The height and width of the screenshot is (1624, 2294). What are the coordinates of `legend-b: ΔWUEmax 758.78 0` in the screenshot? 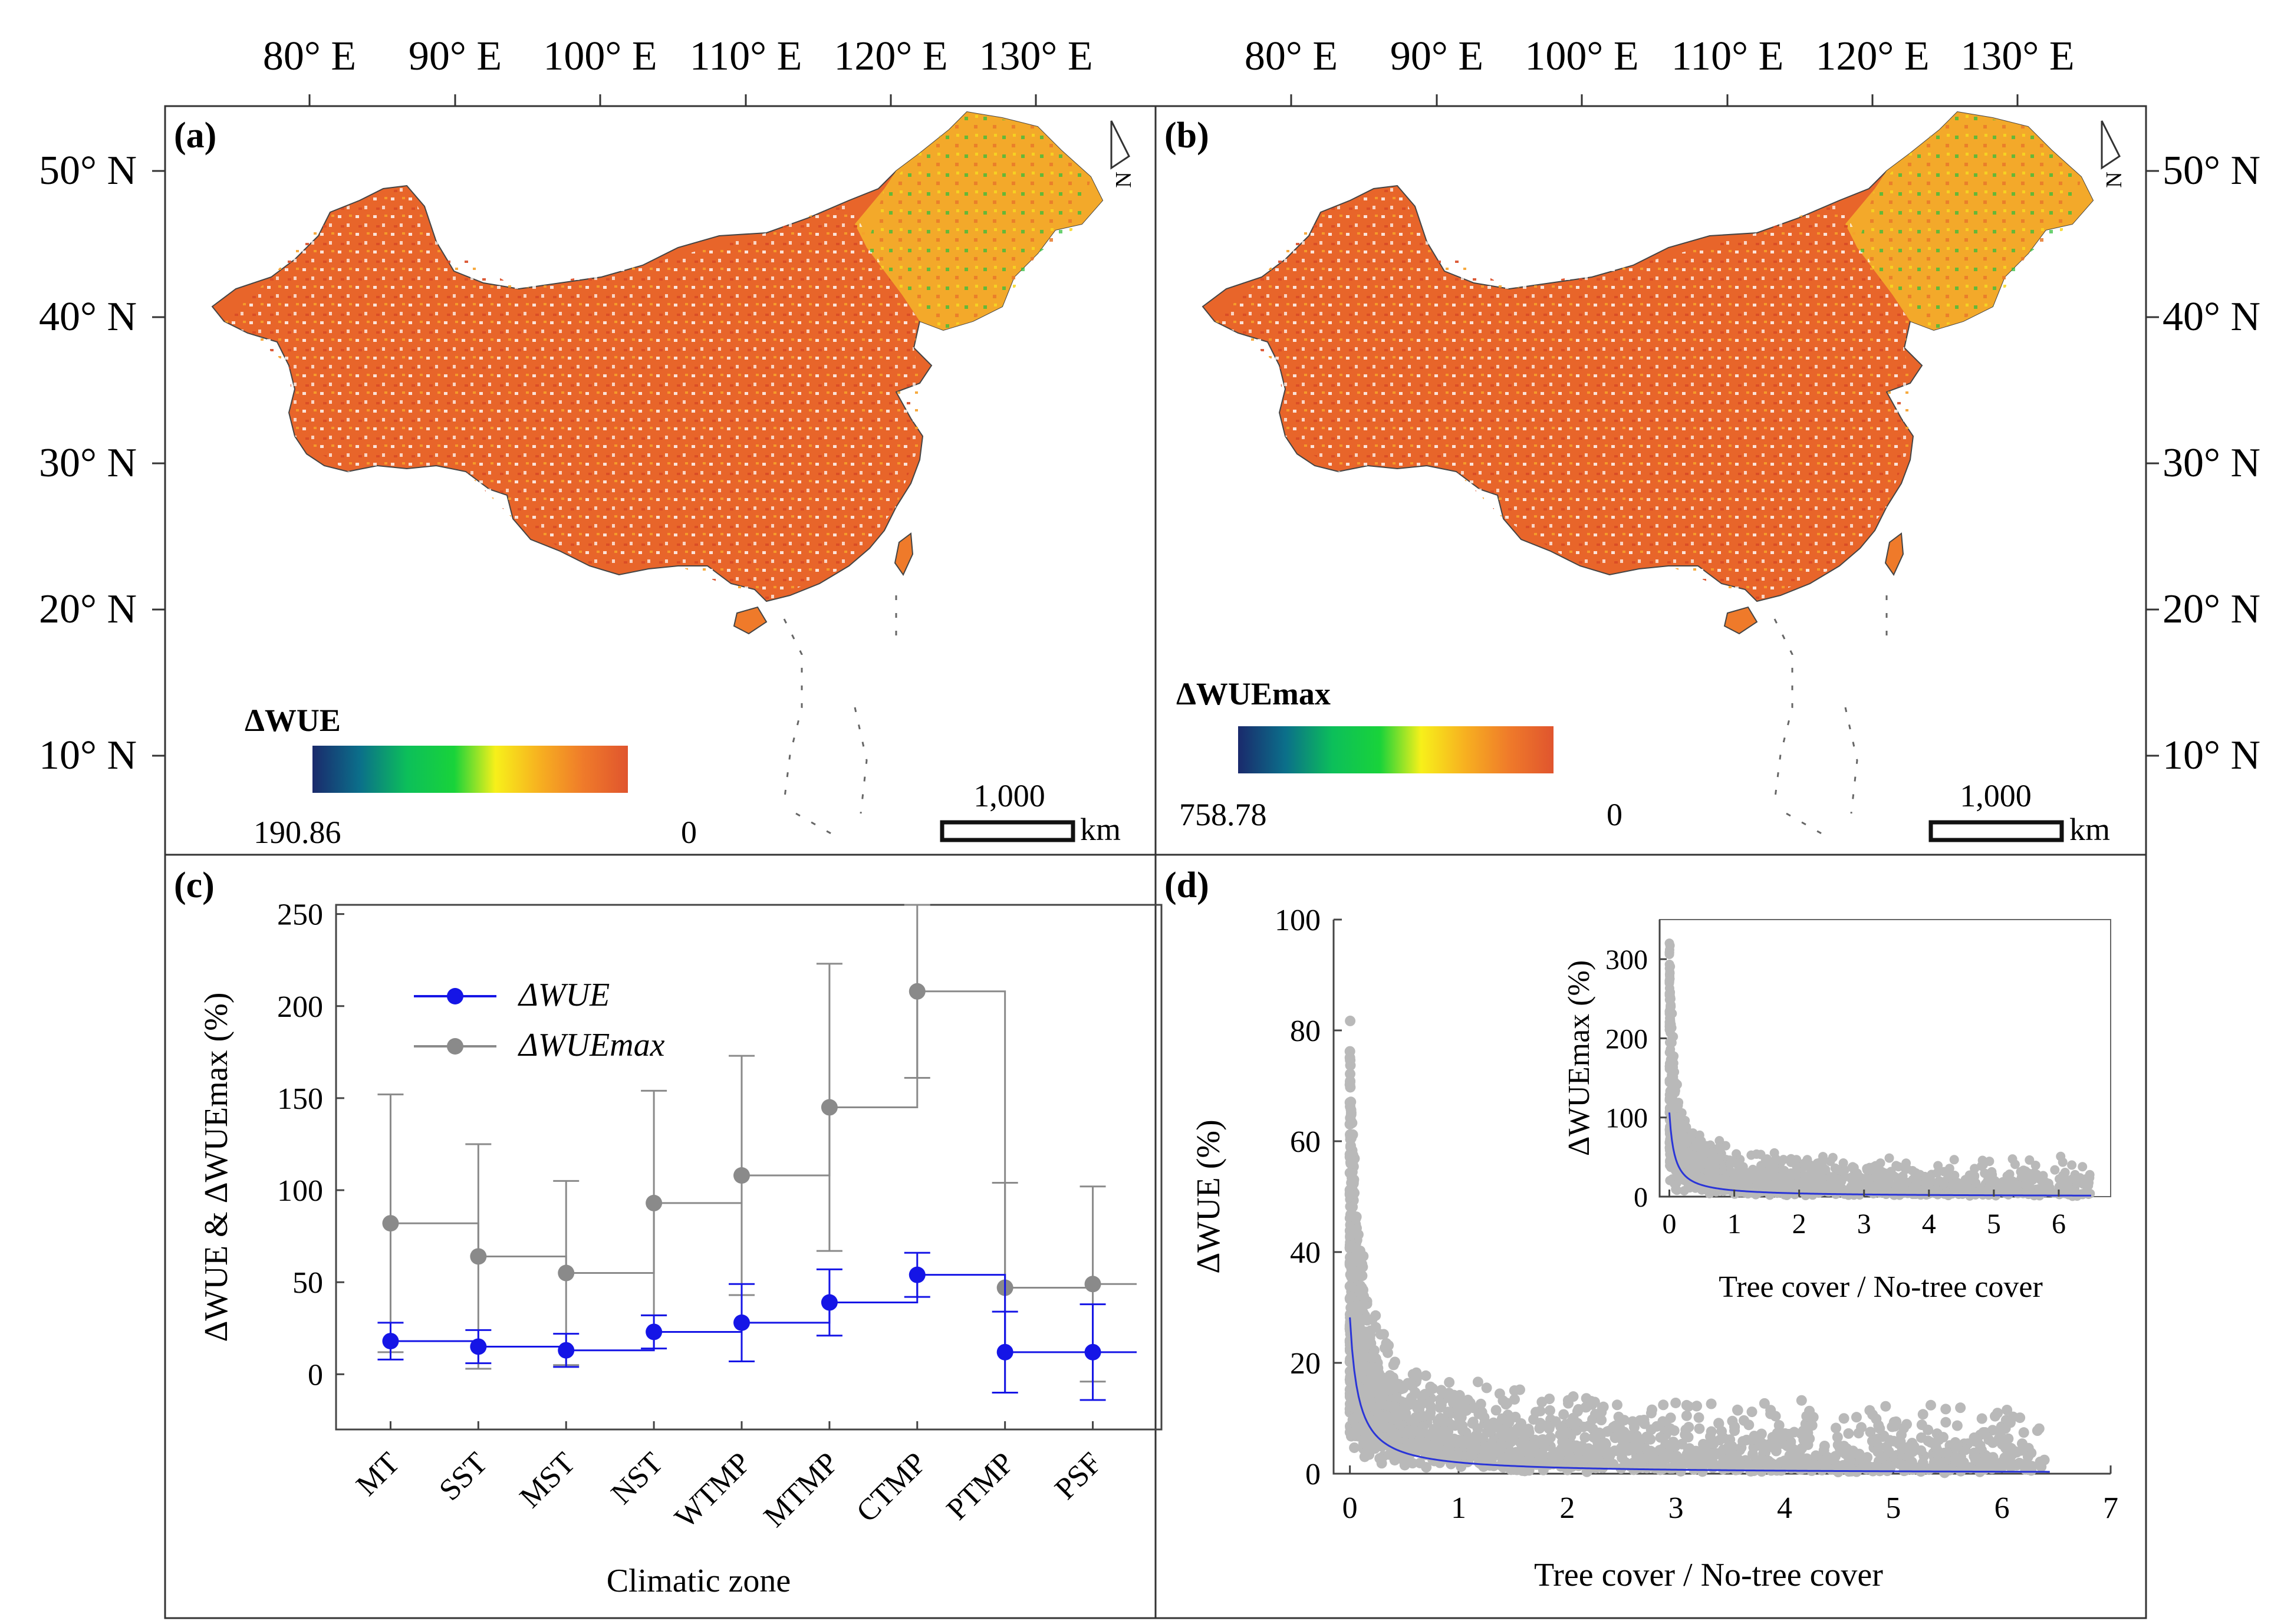 It's located at (1399, 754).